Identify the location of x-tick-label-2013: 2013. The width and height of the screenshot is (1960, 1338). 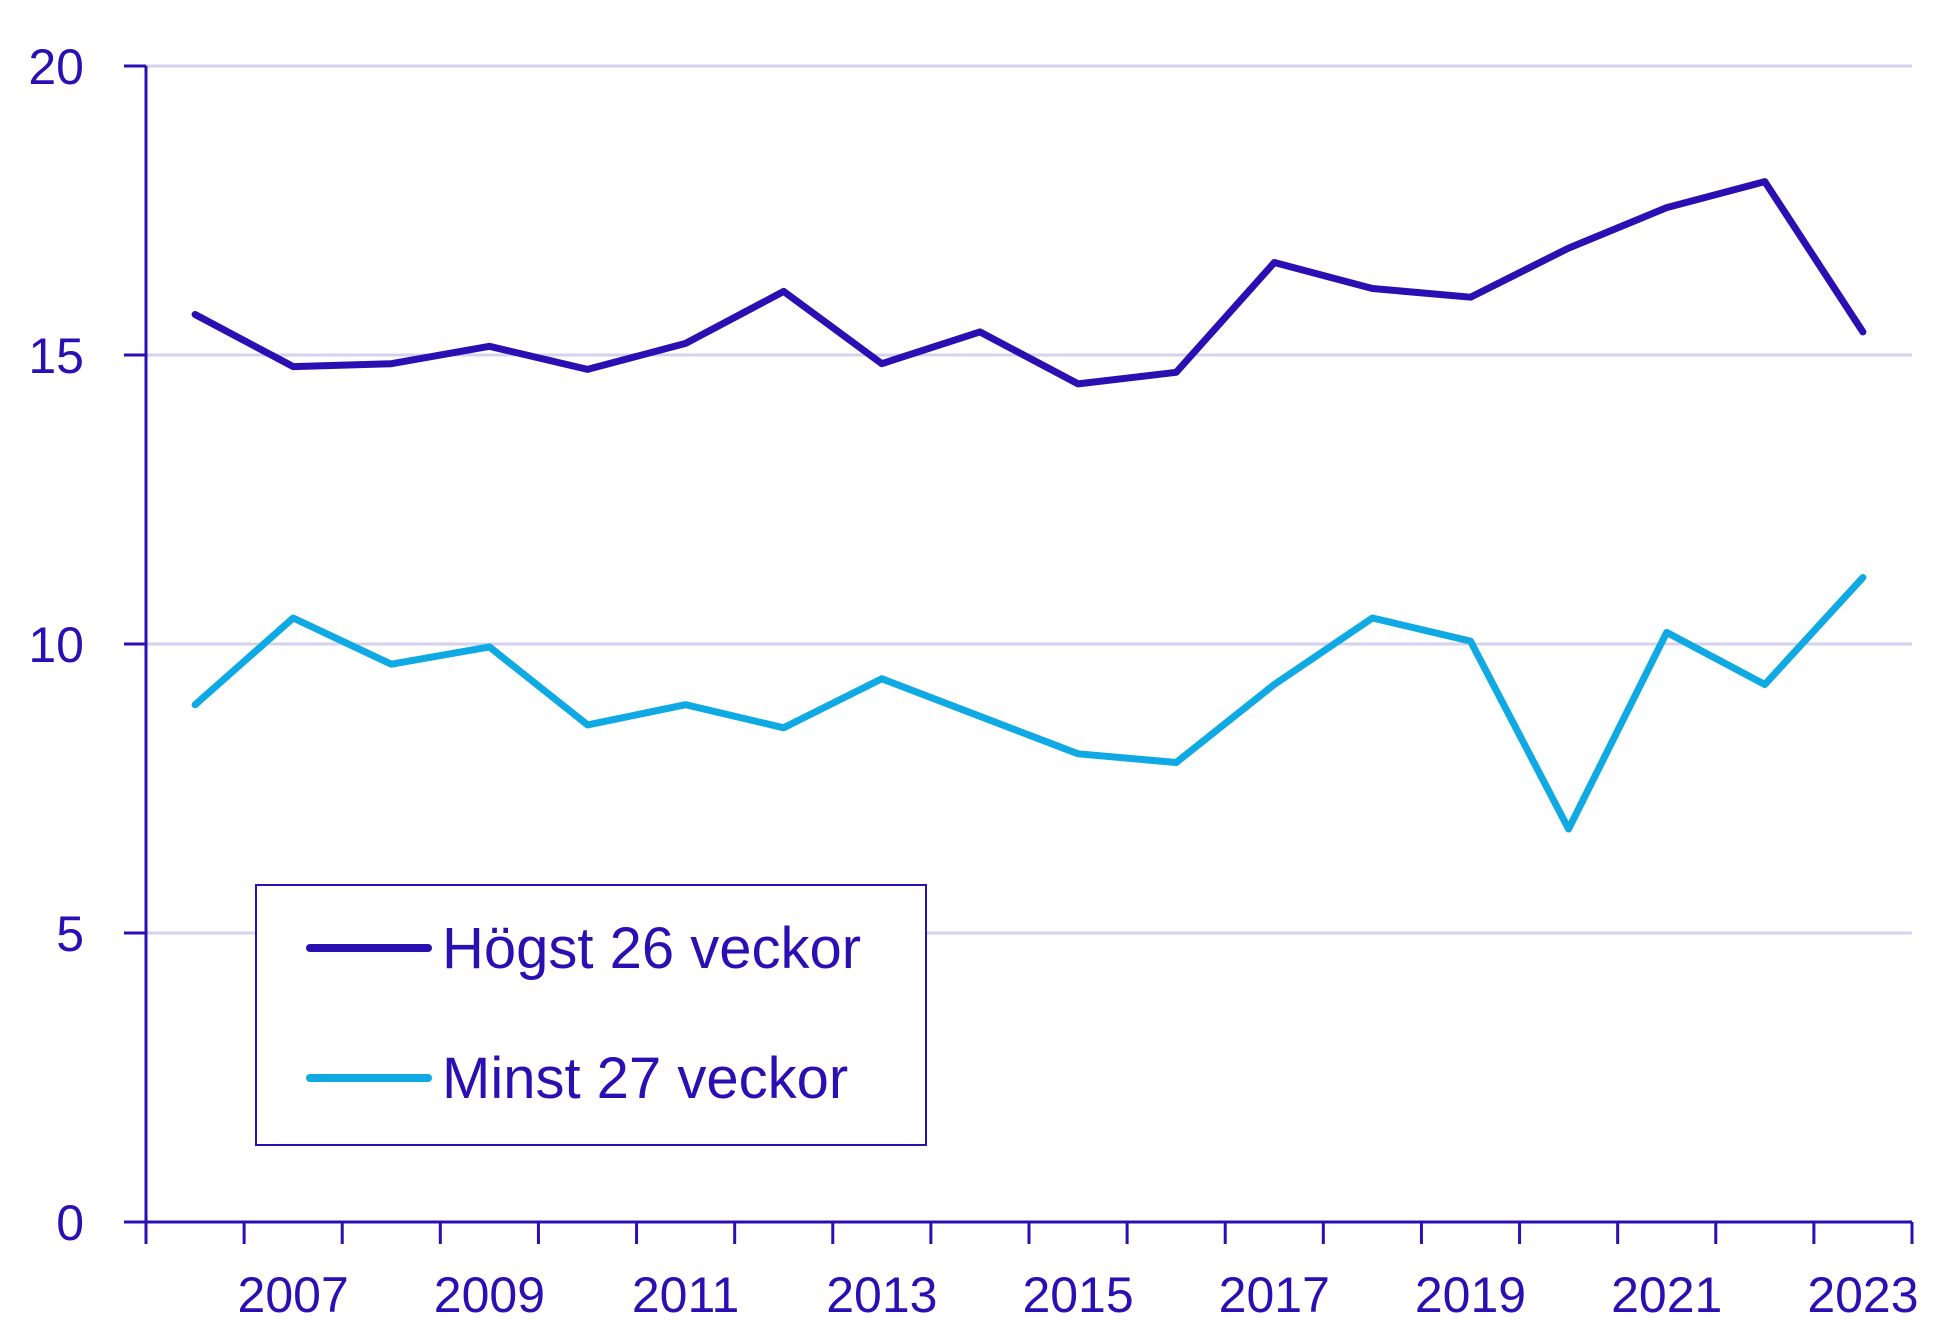
(881, 1295).